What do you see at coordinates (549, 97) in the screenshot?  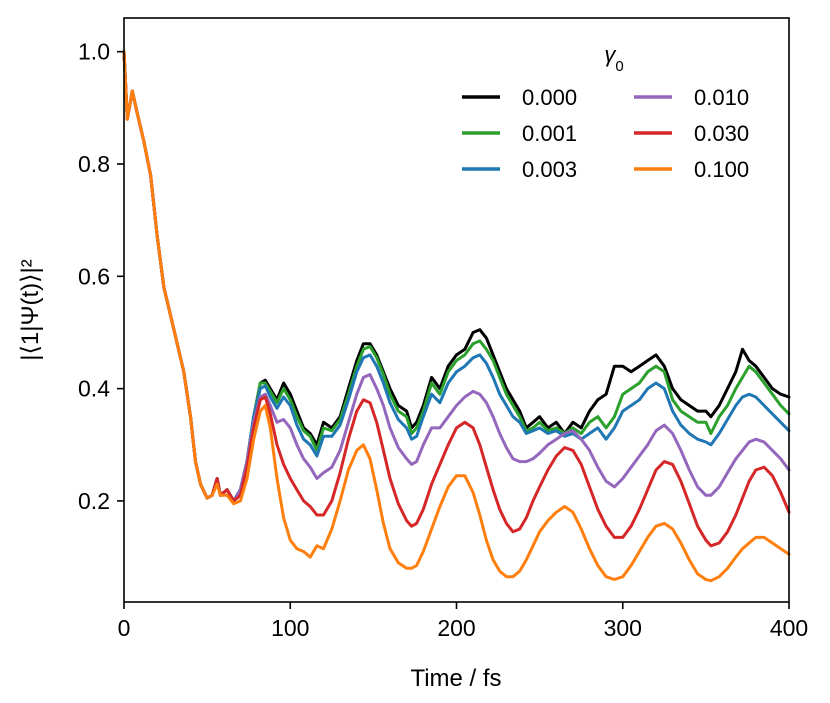 I see `legend-label: 0.000` at bounding box center [549, 97].